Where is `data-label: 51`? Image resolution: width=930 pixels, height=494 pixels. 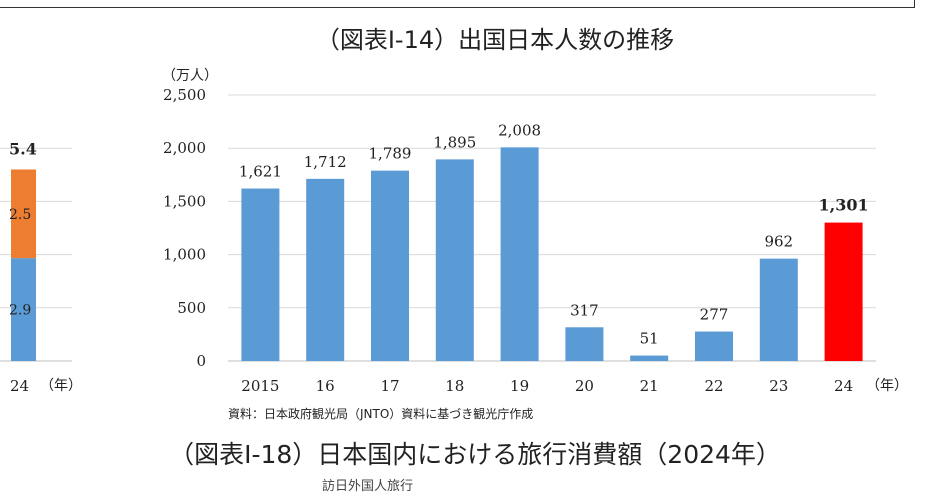
data-label: 51 is located at coordinates (649, 339).